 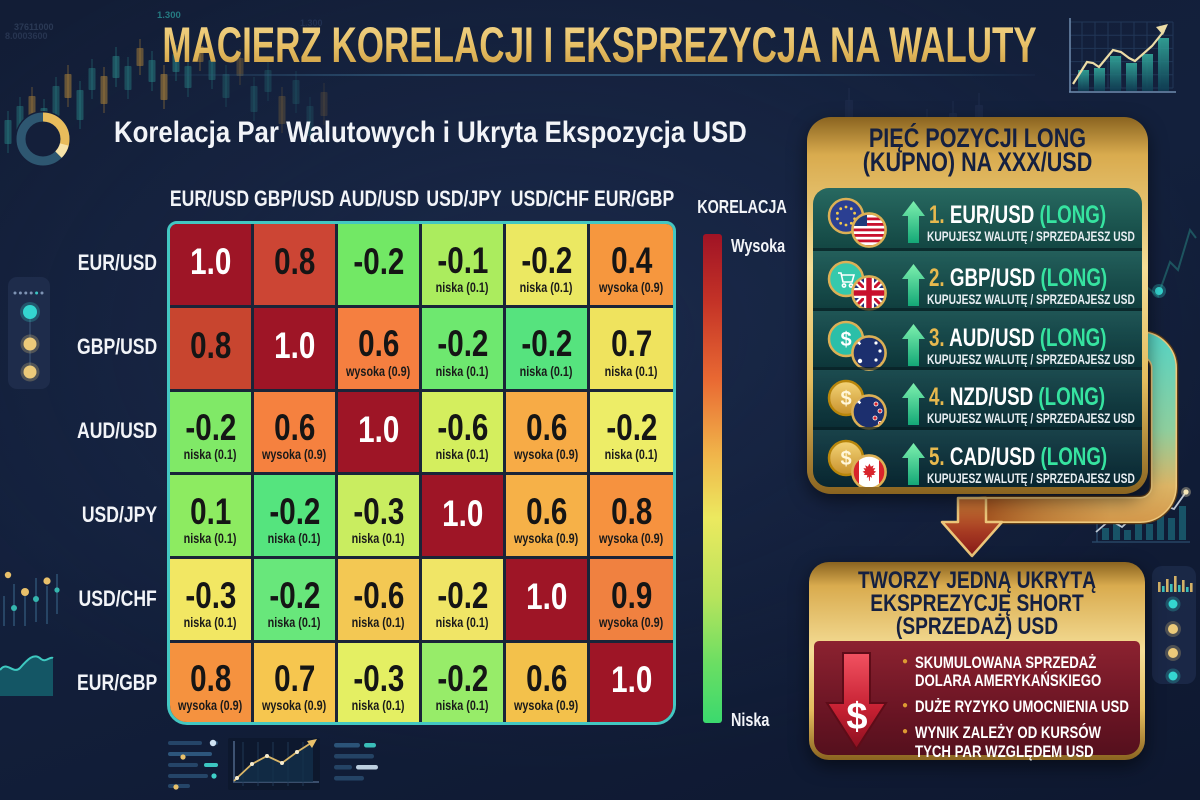 What do you see at coordinates (26, 36) in the screenshot?
I see `svg-text: 8.0003600` at bounding box center [26, 36].